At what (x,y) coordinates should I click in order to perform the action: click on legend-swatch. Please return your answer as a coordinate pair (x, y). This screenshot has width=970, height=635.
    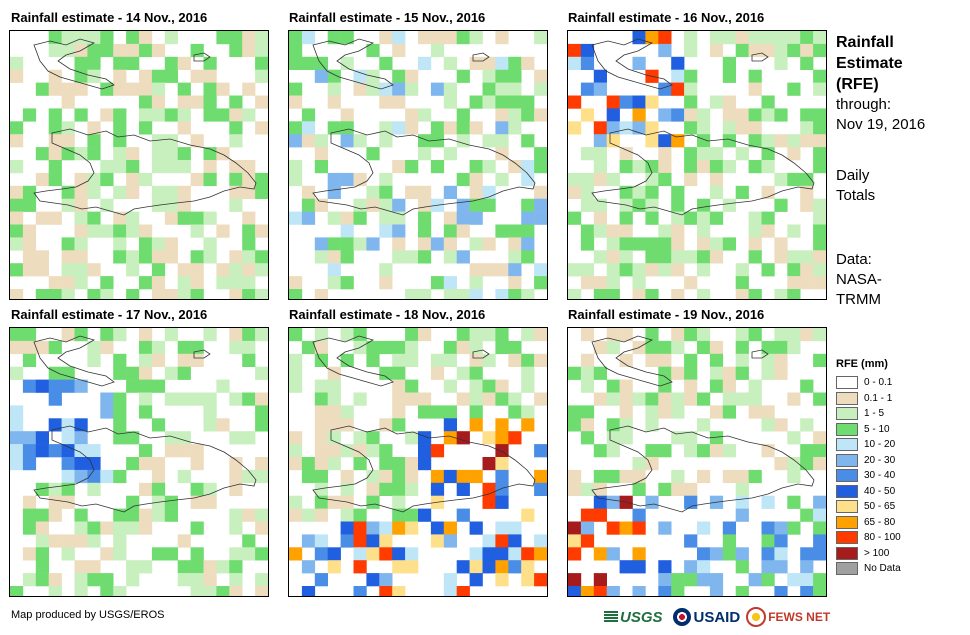
    Looking at the image, I should click on (847, 429).